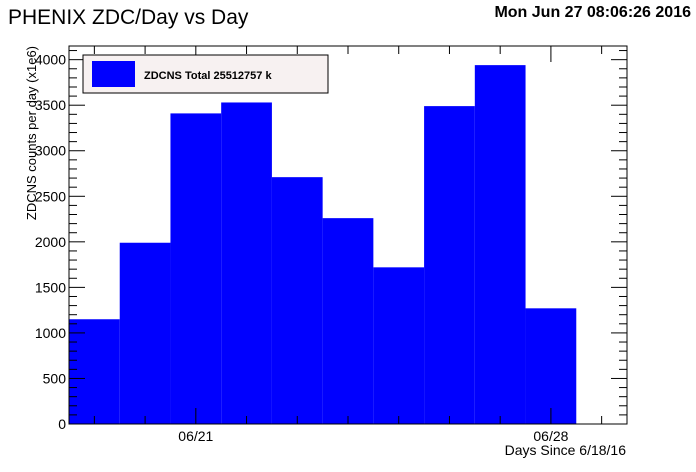  Describe the element at coordinates (50, 196) in the screenshot. I see `y-tick-label: 2500` at that location.